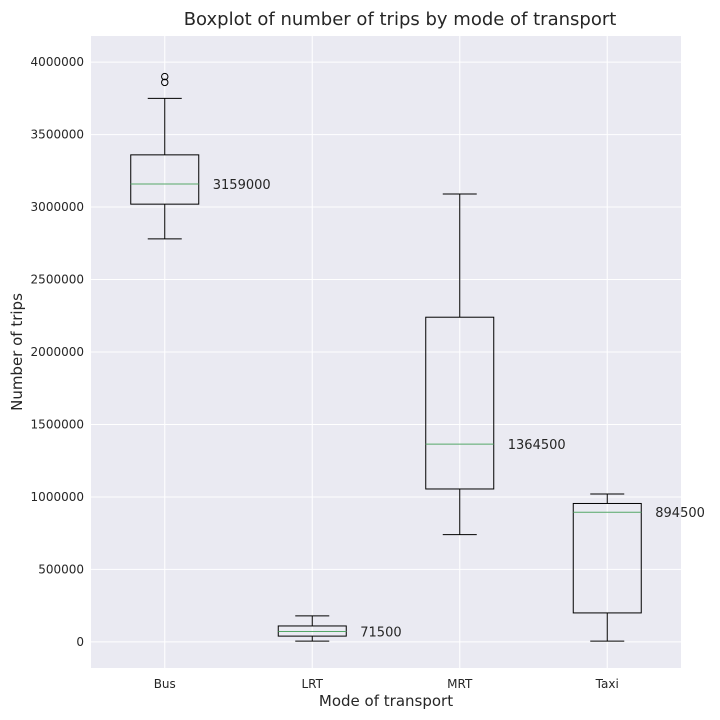  Describe the element at coordinates (380, 633) in the screenshot. I see `median-value-label: 71500` at that location.